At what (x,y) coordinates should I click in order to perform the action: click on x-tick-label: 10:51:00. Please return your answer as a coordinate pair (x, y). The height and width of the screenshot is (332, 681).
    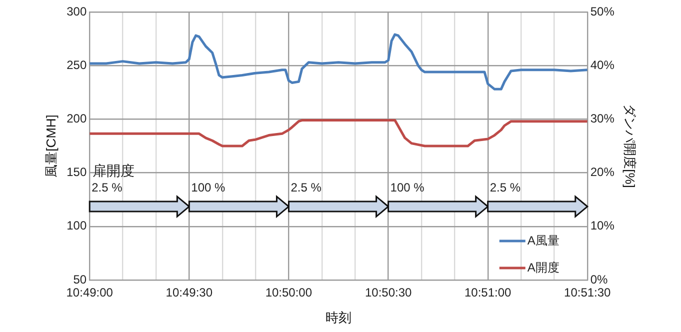
    Looking at the image, I should click on (488, 293).